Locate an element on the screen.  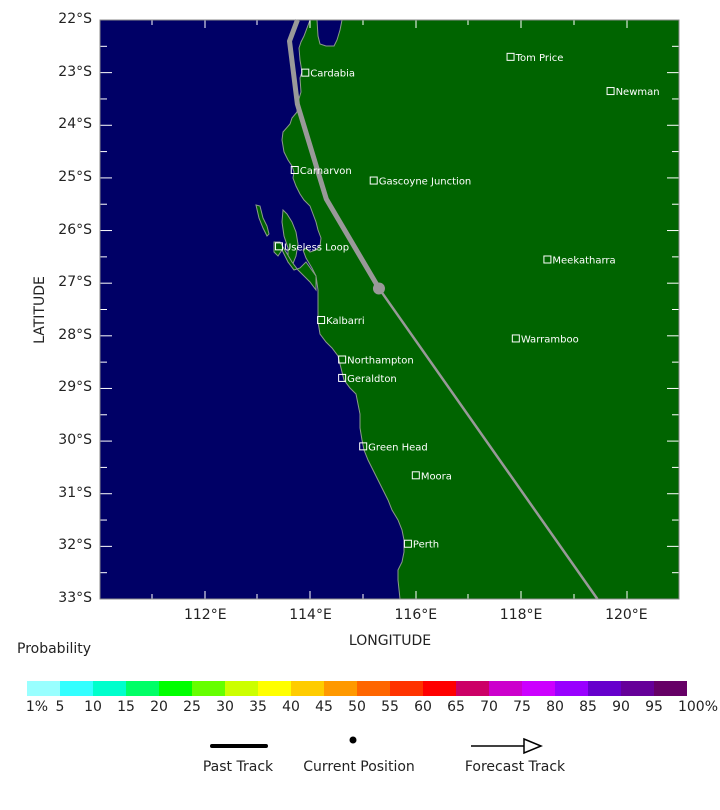
colorbar-tick-label: 15 is located at coordinates (126, 707).